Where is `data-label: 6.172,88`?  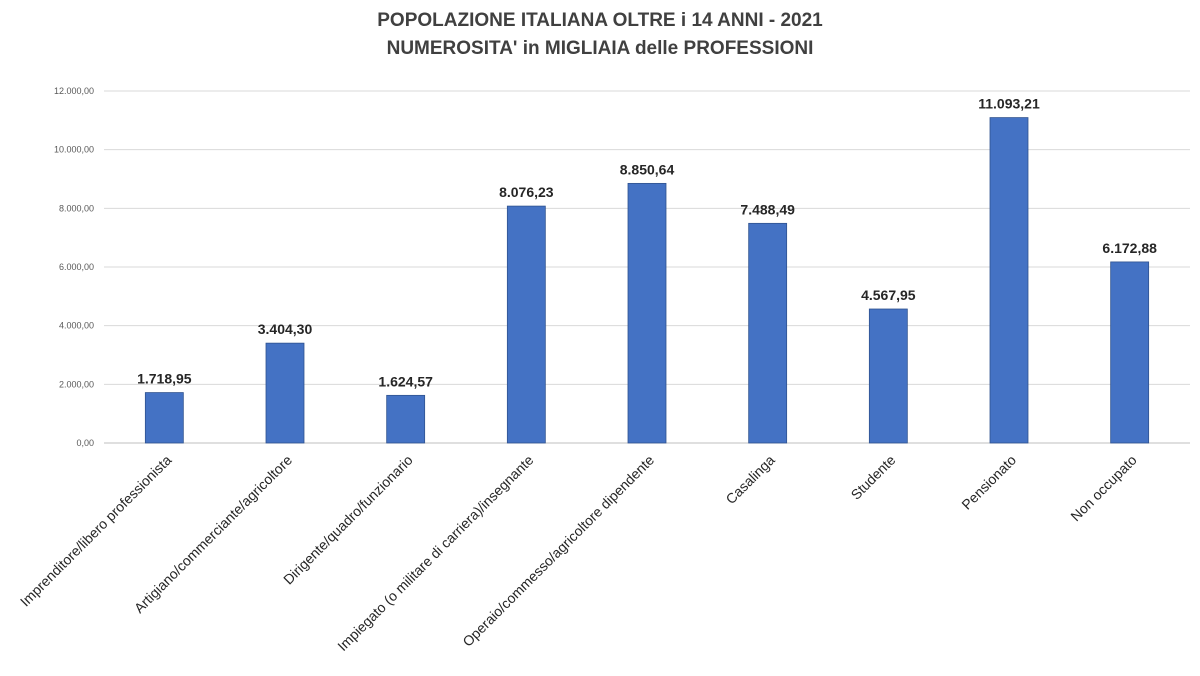 data-label: 6.172,88 is located at coordinates (1129, 248).